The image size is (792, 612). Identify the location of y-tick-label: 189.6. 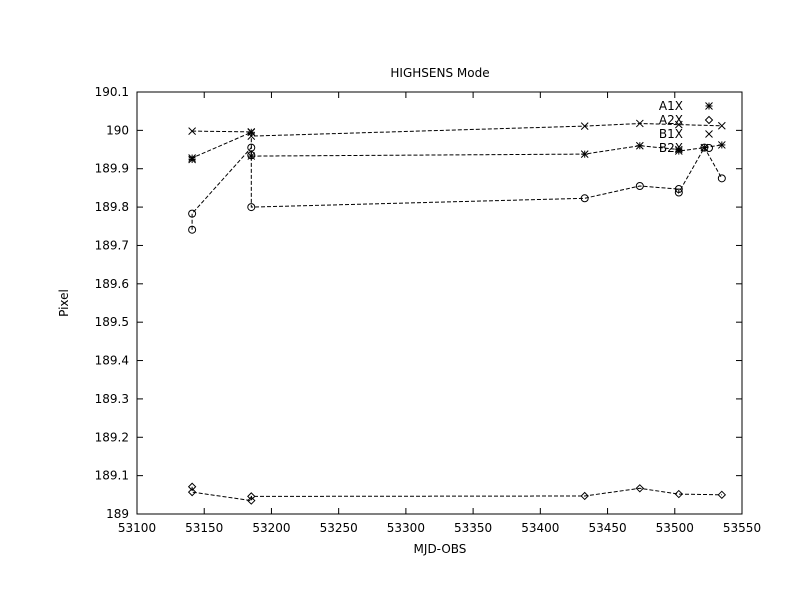
(112, 284).